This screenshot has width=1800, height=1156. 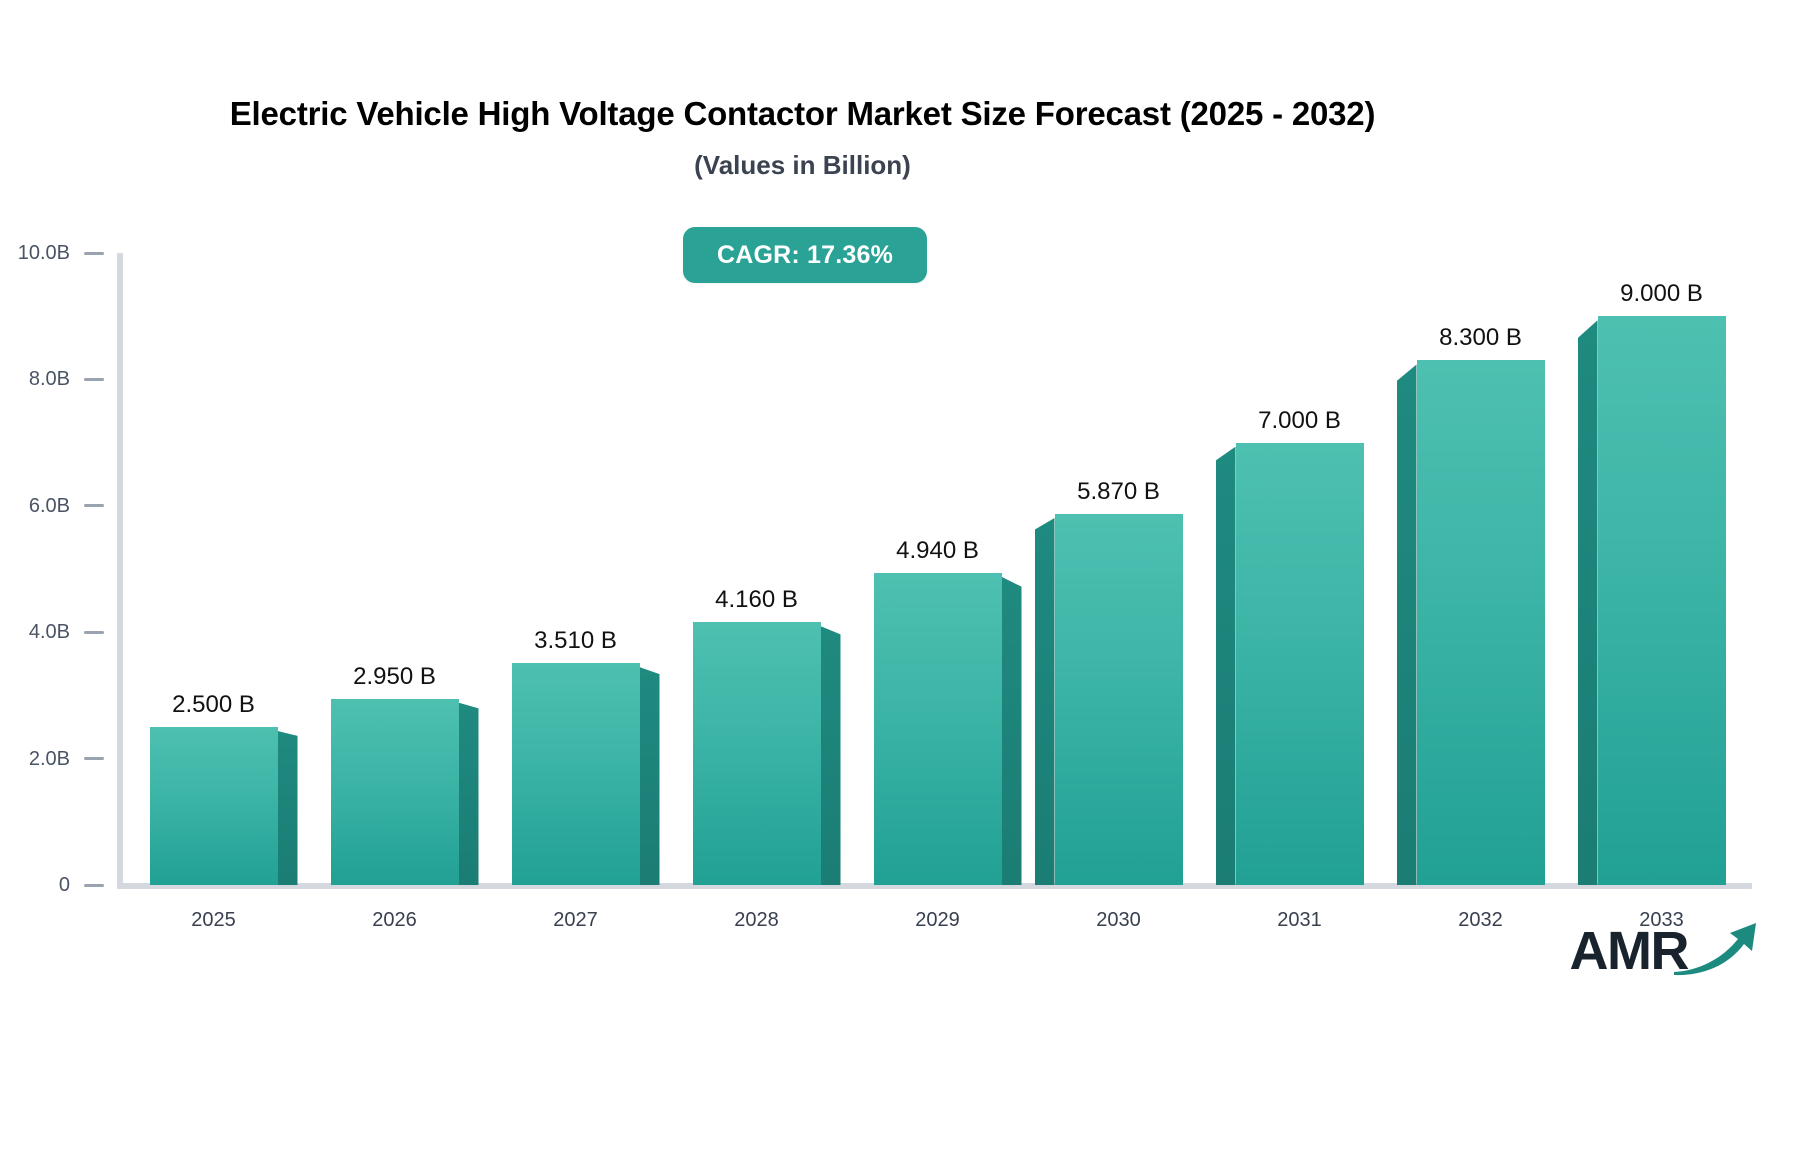 I want to click on x-axis-tick-label: 2031, so click(x=1299, y=920).